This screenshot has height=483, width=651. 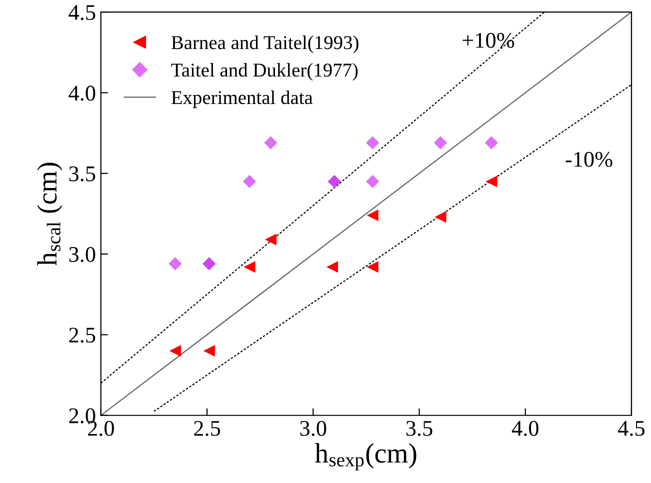 I want to click on x-axis-title: h$_{sexp}$(cm), so click(x=365, y=456).